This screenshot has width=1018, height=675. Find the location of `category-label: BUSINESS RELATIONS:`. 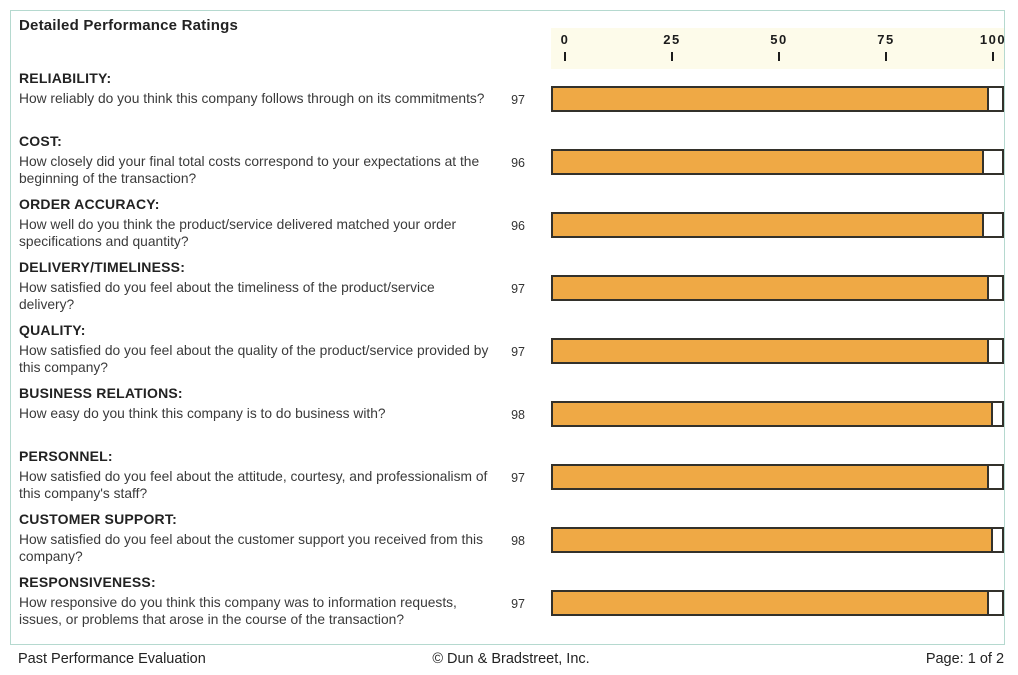

category-label: BUSINESS RELATIONS: is located at coordinates (101, 393).